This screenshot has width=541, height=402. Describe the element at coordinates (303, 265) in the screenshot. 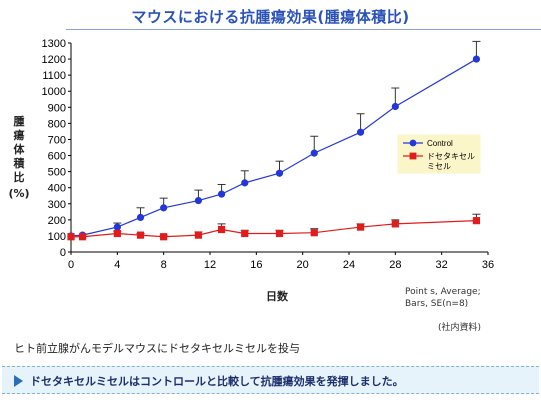

I see `x-tick-label: 20` at that location.